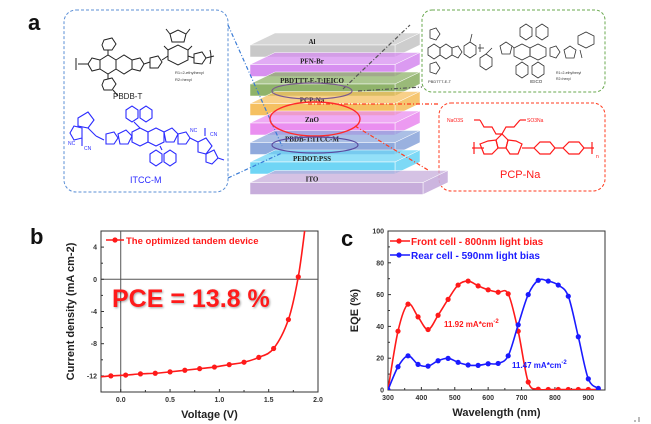  I want to click on x-tick-label: 800, so click(555, 398).